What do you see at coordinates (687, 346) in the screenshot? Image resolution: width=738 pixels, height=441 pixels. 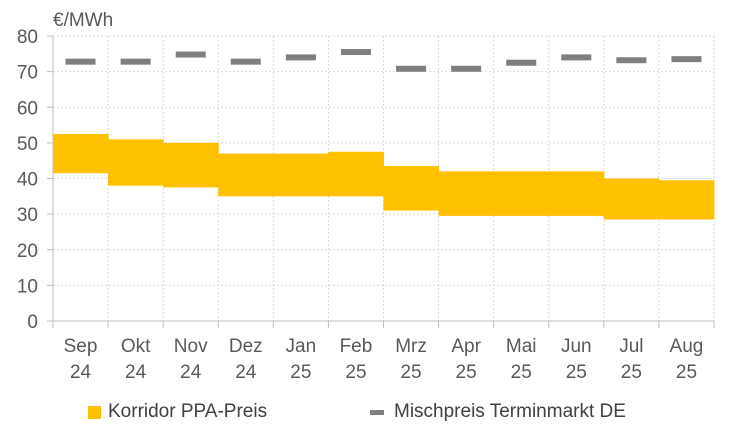 I see `x-tick-label-month: Aug` at bounding box center [687, 346].